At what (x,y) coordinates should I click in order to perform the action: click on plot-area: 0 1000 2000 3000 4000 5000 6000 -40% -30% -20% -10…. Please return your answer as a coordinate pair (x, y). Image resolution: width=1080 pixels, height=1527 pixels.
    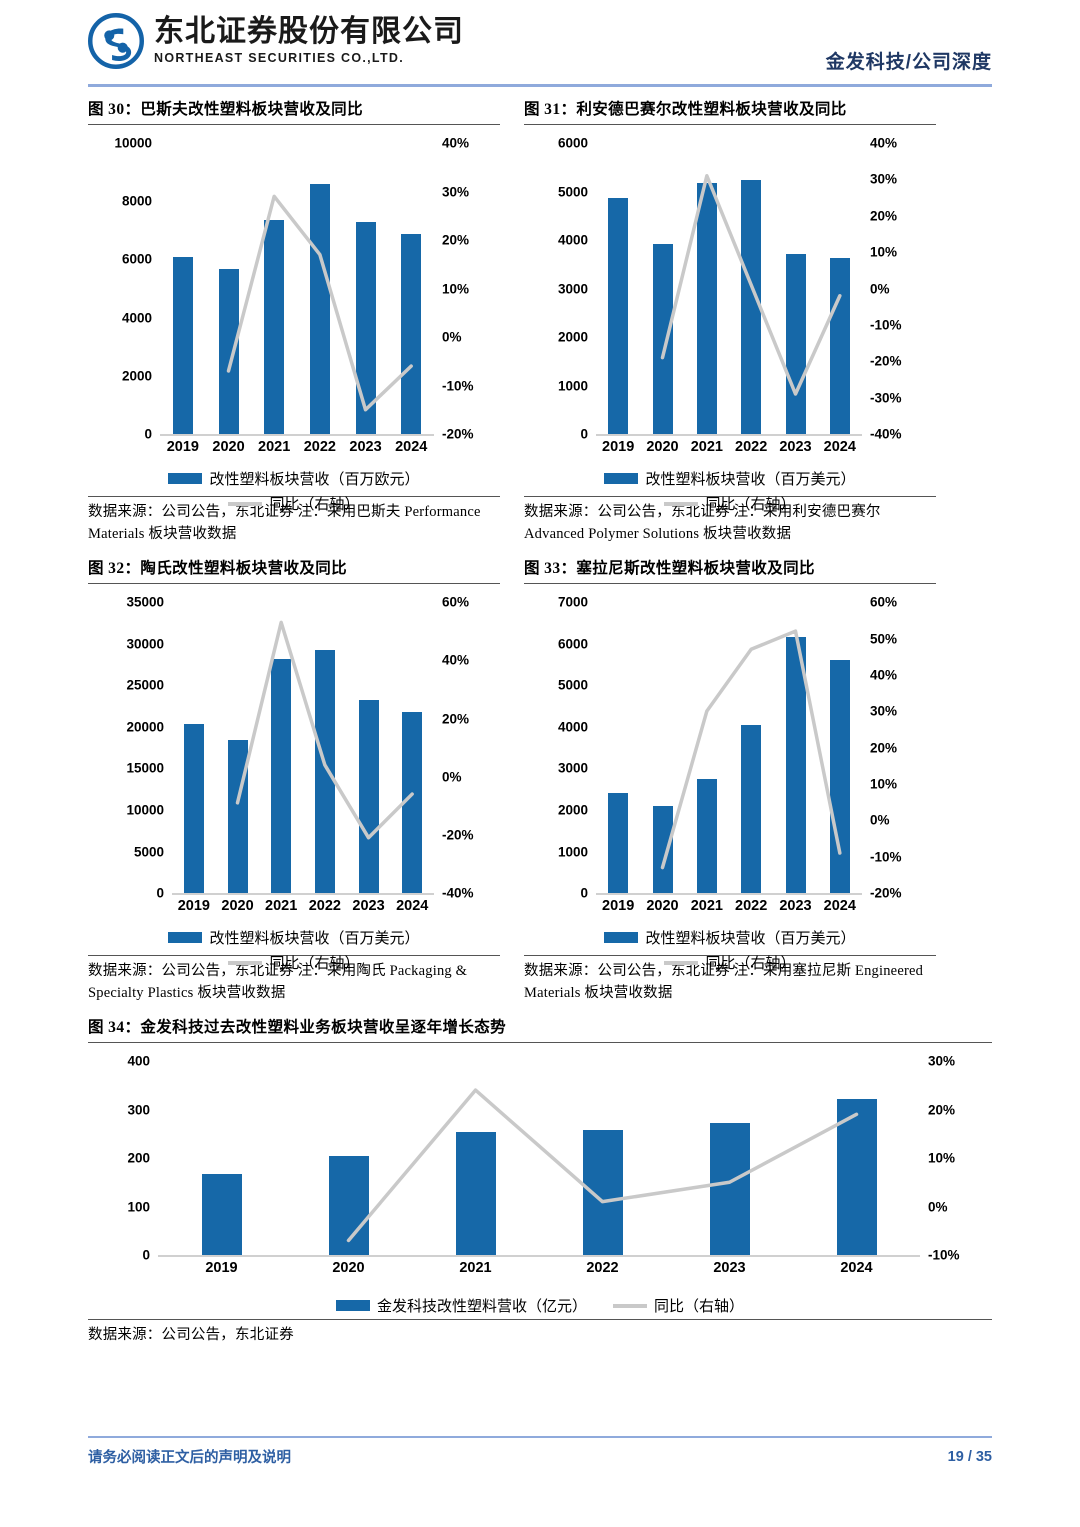
    Looking at the image, I should click on (730, 321).